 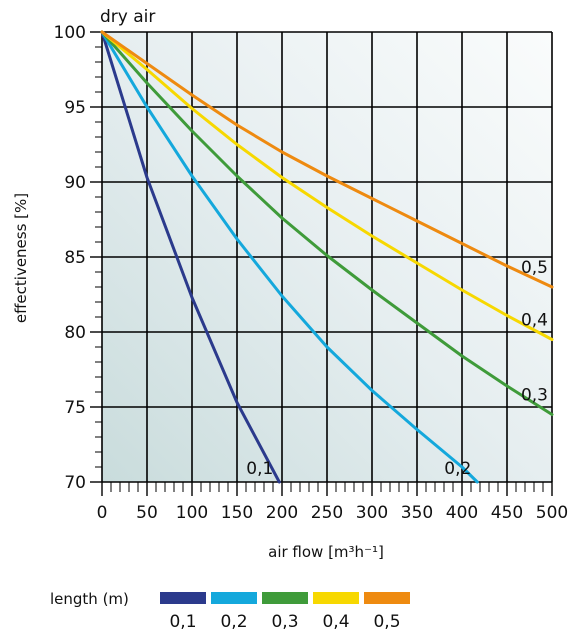 I want to click on legend: 0,1 0,2 0,3 0,4 0,5, so click(x=285, y=612).